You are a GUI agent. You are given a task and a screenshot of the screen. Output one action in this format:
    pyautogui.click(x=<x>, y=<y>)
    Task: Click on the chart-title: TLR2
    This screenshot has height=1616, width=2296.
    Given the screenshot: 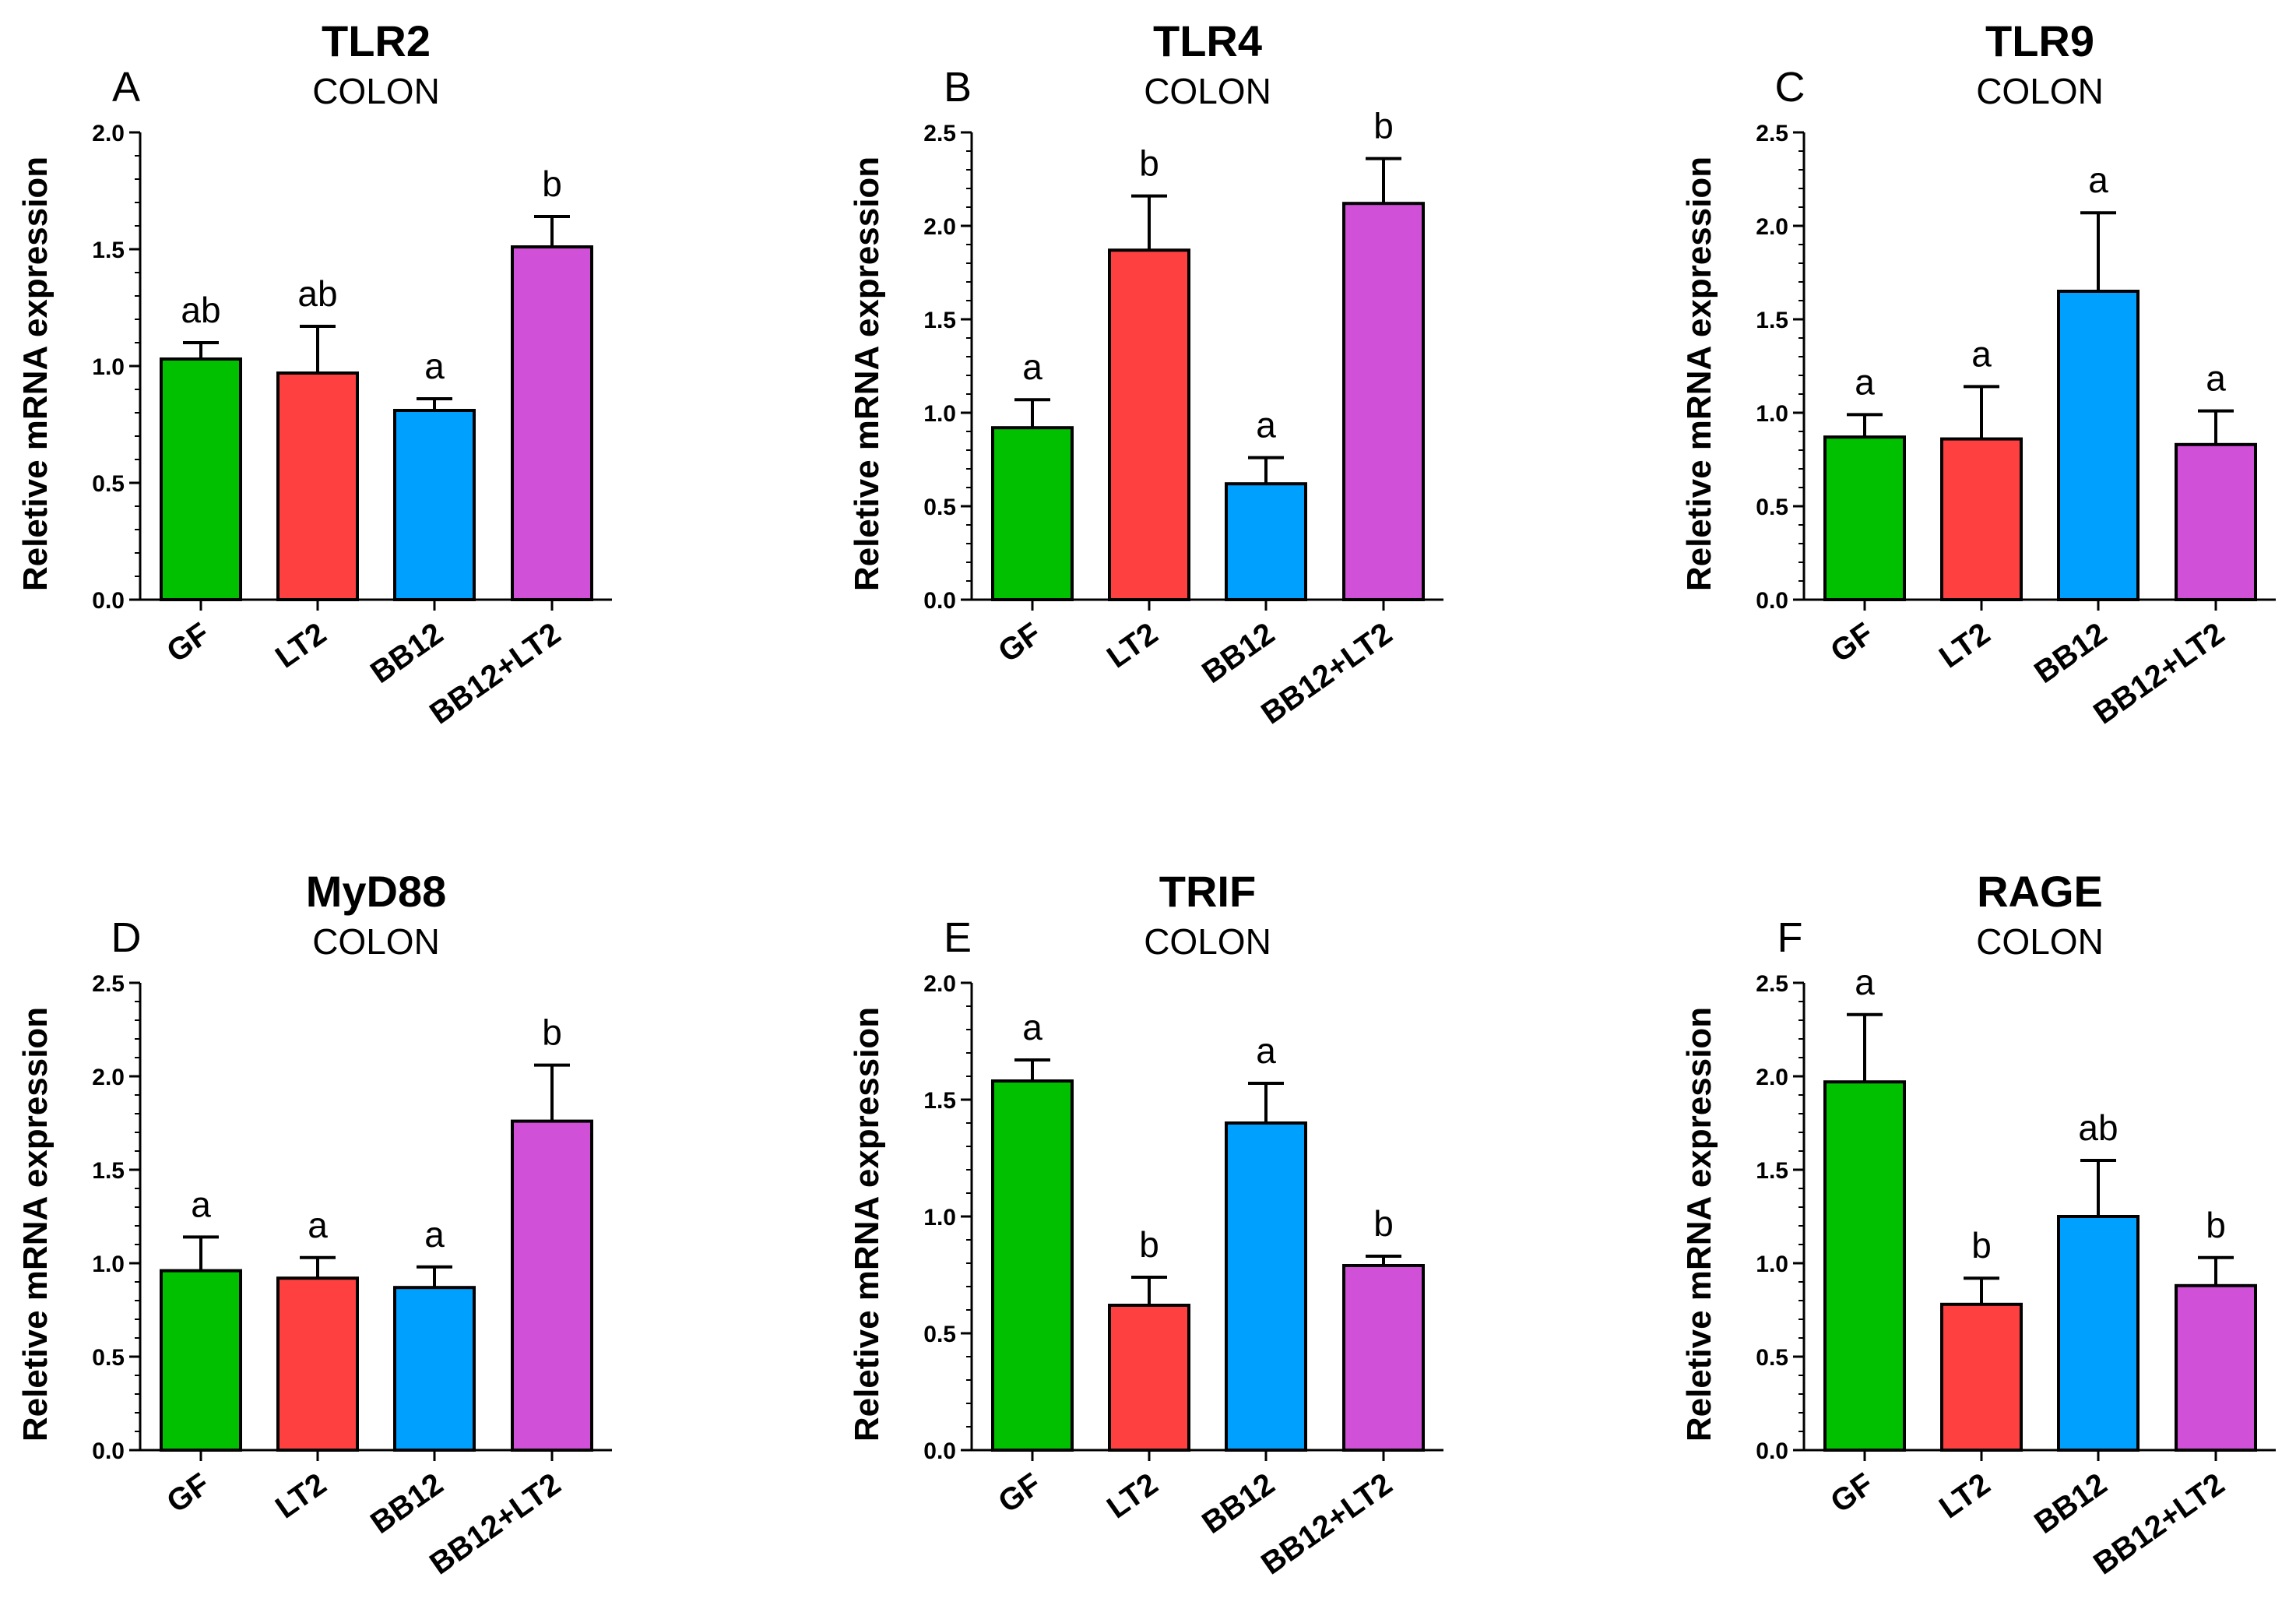 What is the action you would take?
    pyautogui.click(x=377, y=40)
    